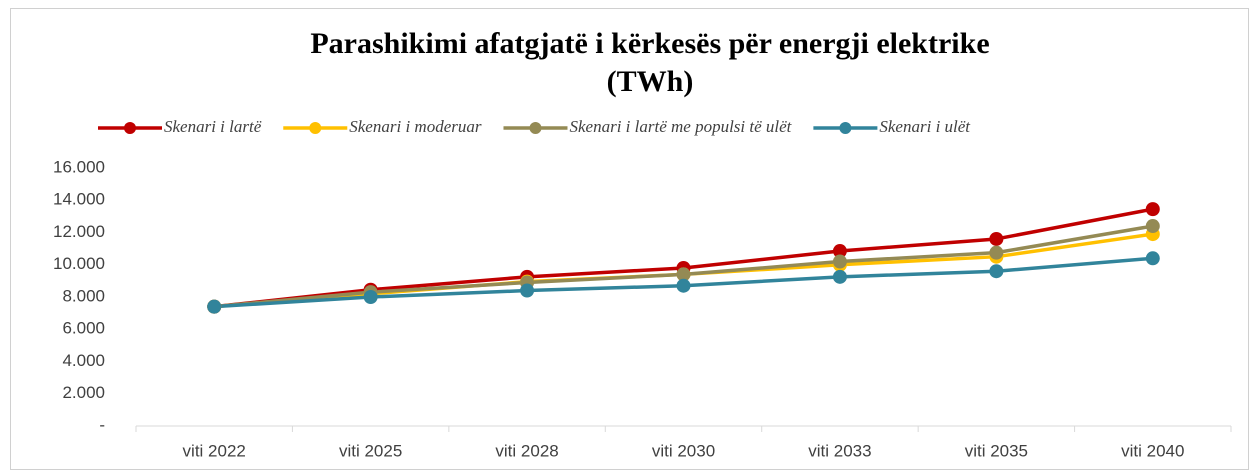  Describe the element at coordinates (650, 81) in the screenshot. I see `chart-title: (TWh)` at that location.